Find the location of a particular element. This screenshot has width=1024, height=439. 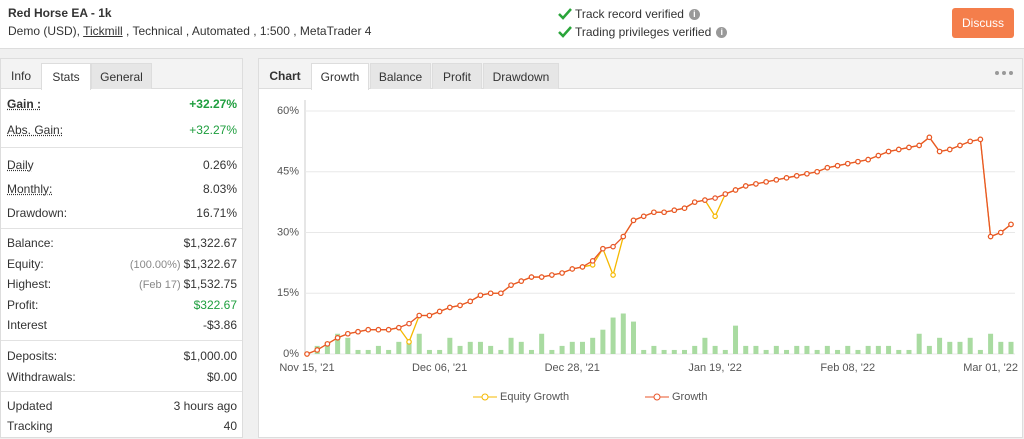

stat-label: Abs. Gain: is located at coordinates (35, 130).